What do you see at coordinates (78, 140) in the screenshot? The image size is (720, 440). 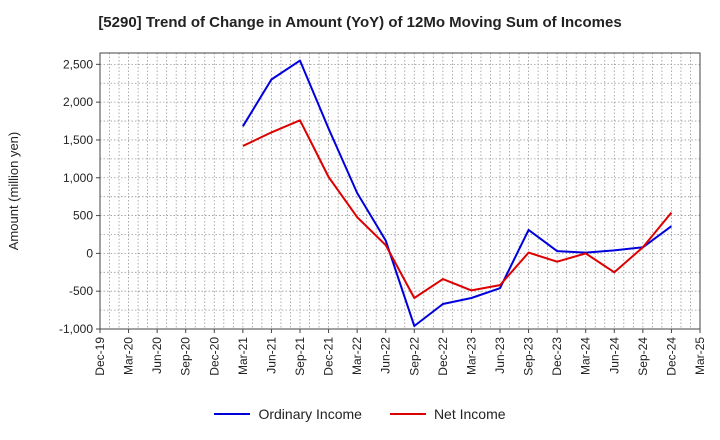 I see `y-tick-label: 1,500` at bounding box center [78, 140].